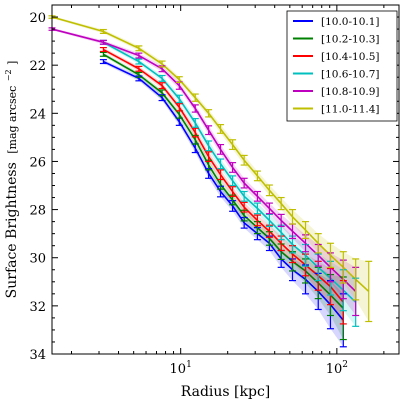 The height and width of the screenshot is (406, 406). I want to click on legend-box, so click(342, 66).